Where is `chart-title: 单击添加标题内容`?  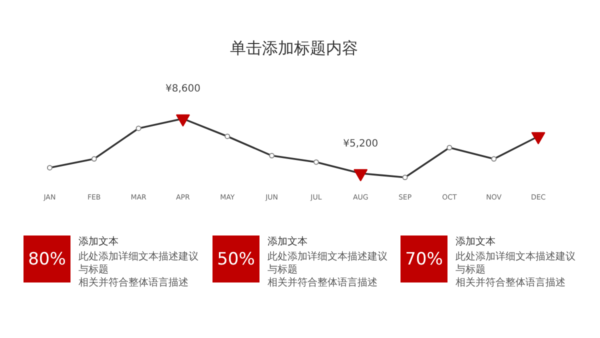
chart-title: 单击添加标题内容 is located at coordinates (294, 48).